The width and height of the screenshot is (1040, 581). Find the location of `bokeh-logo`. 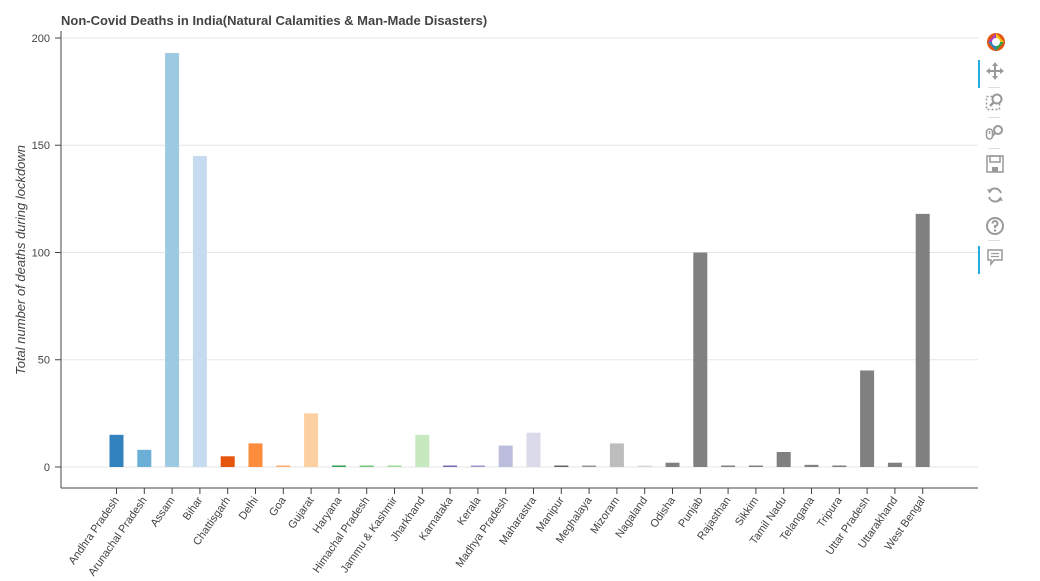

bokeh-logo is located at coordinates (993, 41).